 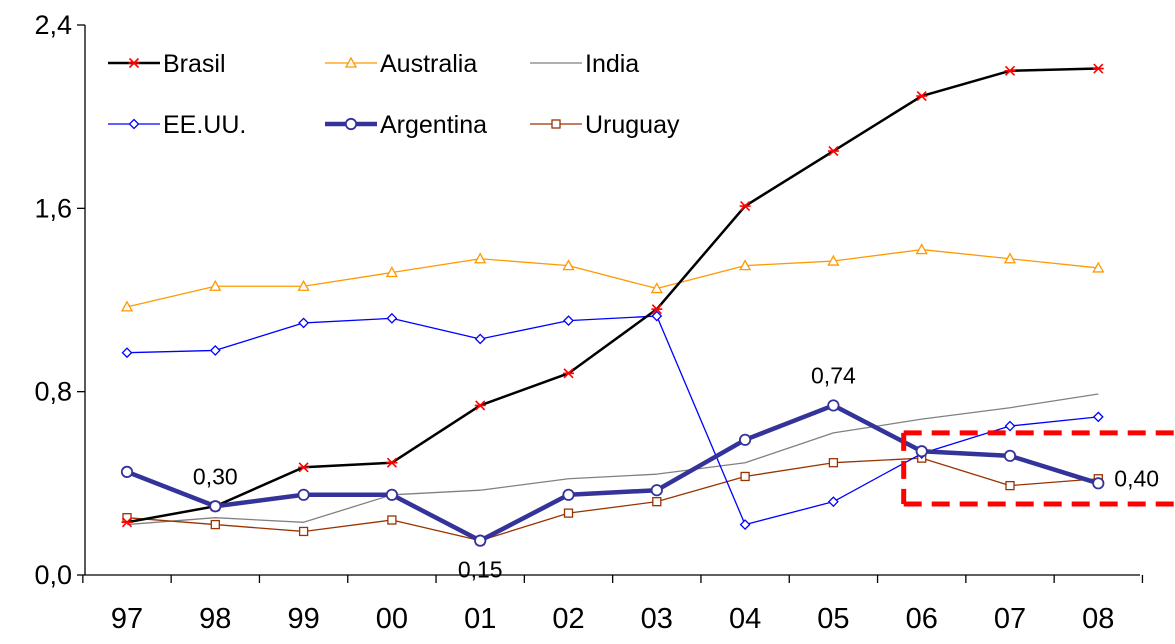 I want to click on series-uruguay, so click(x=612, y=499).